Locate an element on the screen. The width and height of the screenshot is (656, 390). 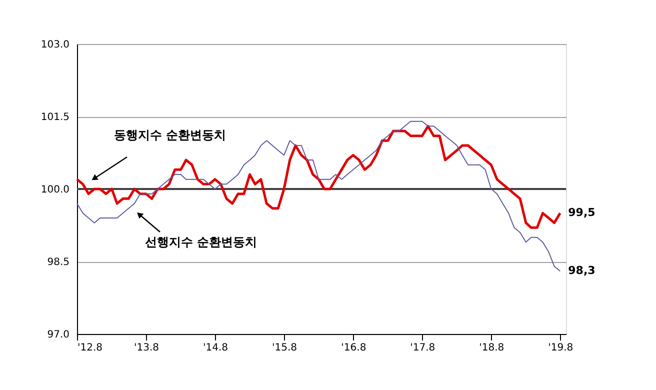
y-tick-label: 101.5 is located at coordinates (55, 117).